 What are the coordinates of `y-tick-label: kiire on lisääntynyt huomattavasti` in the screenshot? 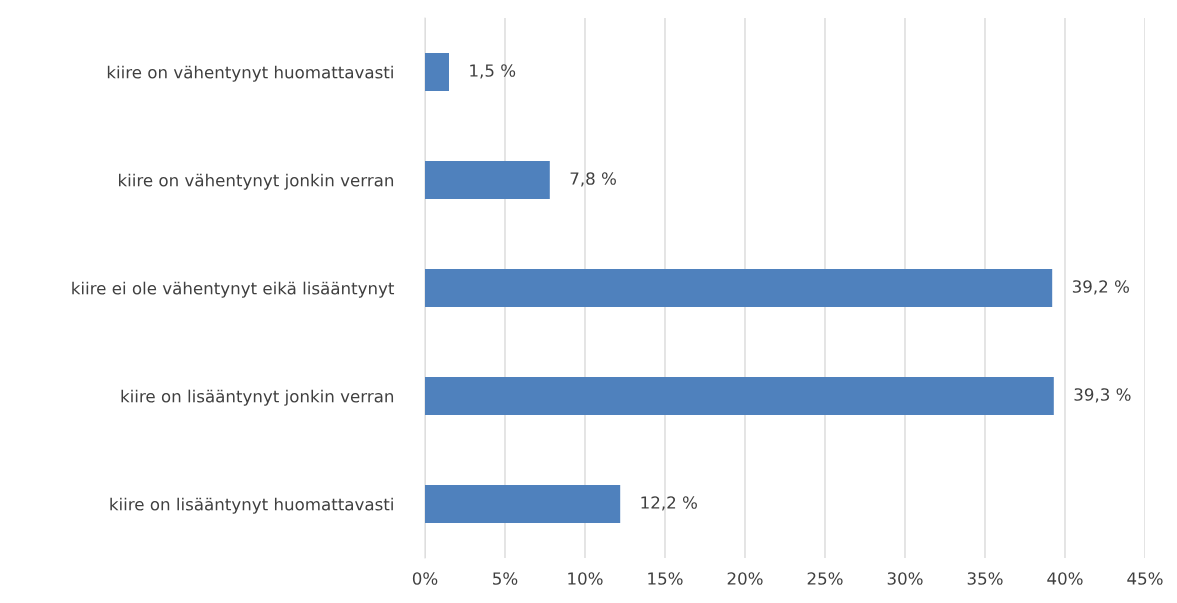 It's located at (251, 505).